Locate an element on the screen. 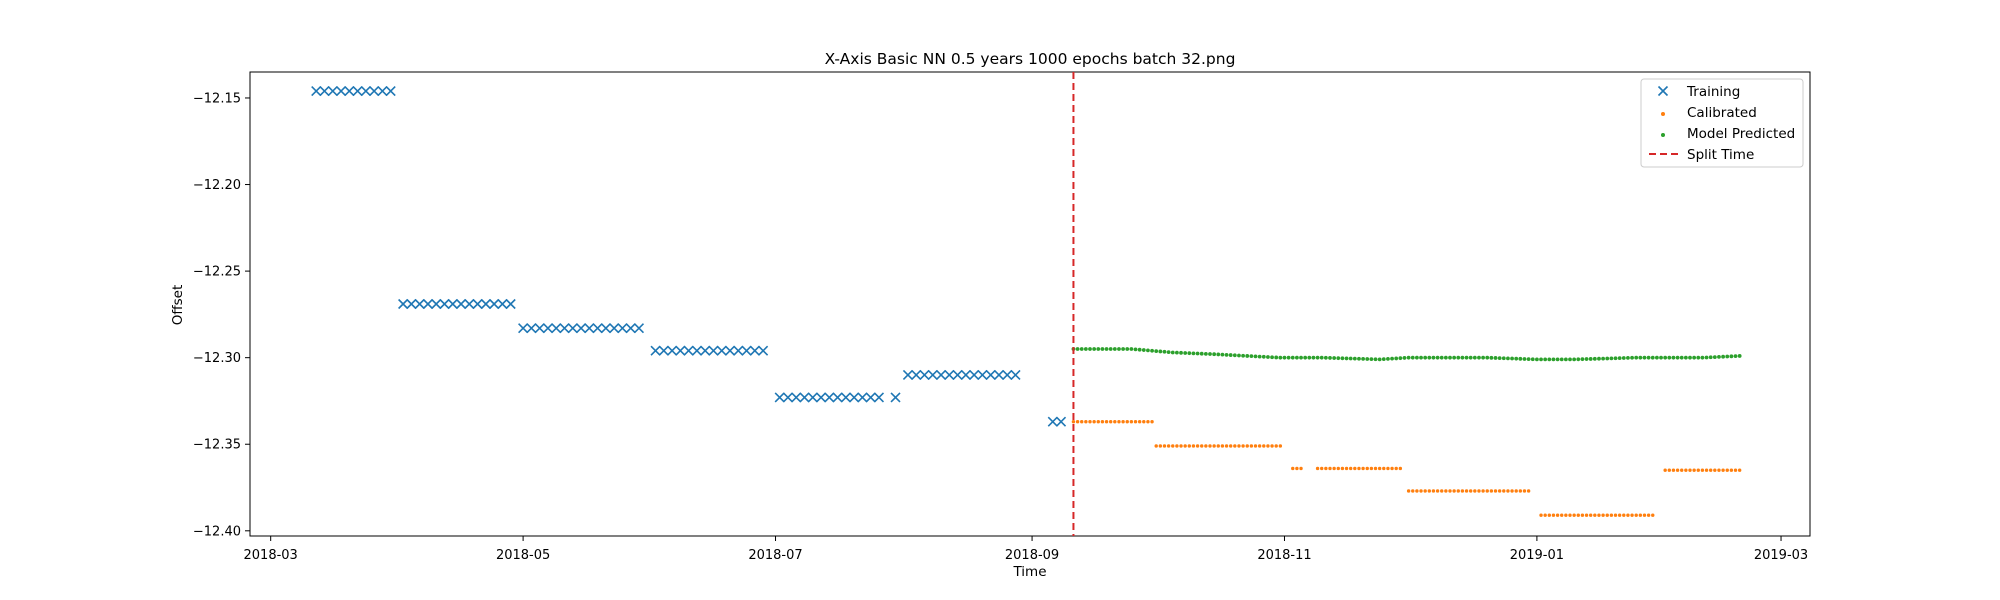  legend-label: Training is located at coordinates (1713, 92).